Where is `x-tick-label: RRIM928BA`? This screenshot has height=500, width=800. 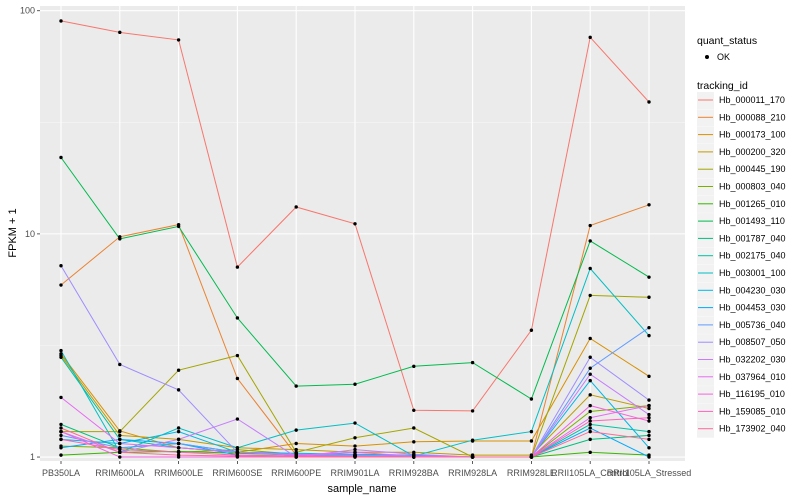 x-tick-label: RRIM928BA is located at coordinates (414, 473).